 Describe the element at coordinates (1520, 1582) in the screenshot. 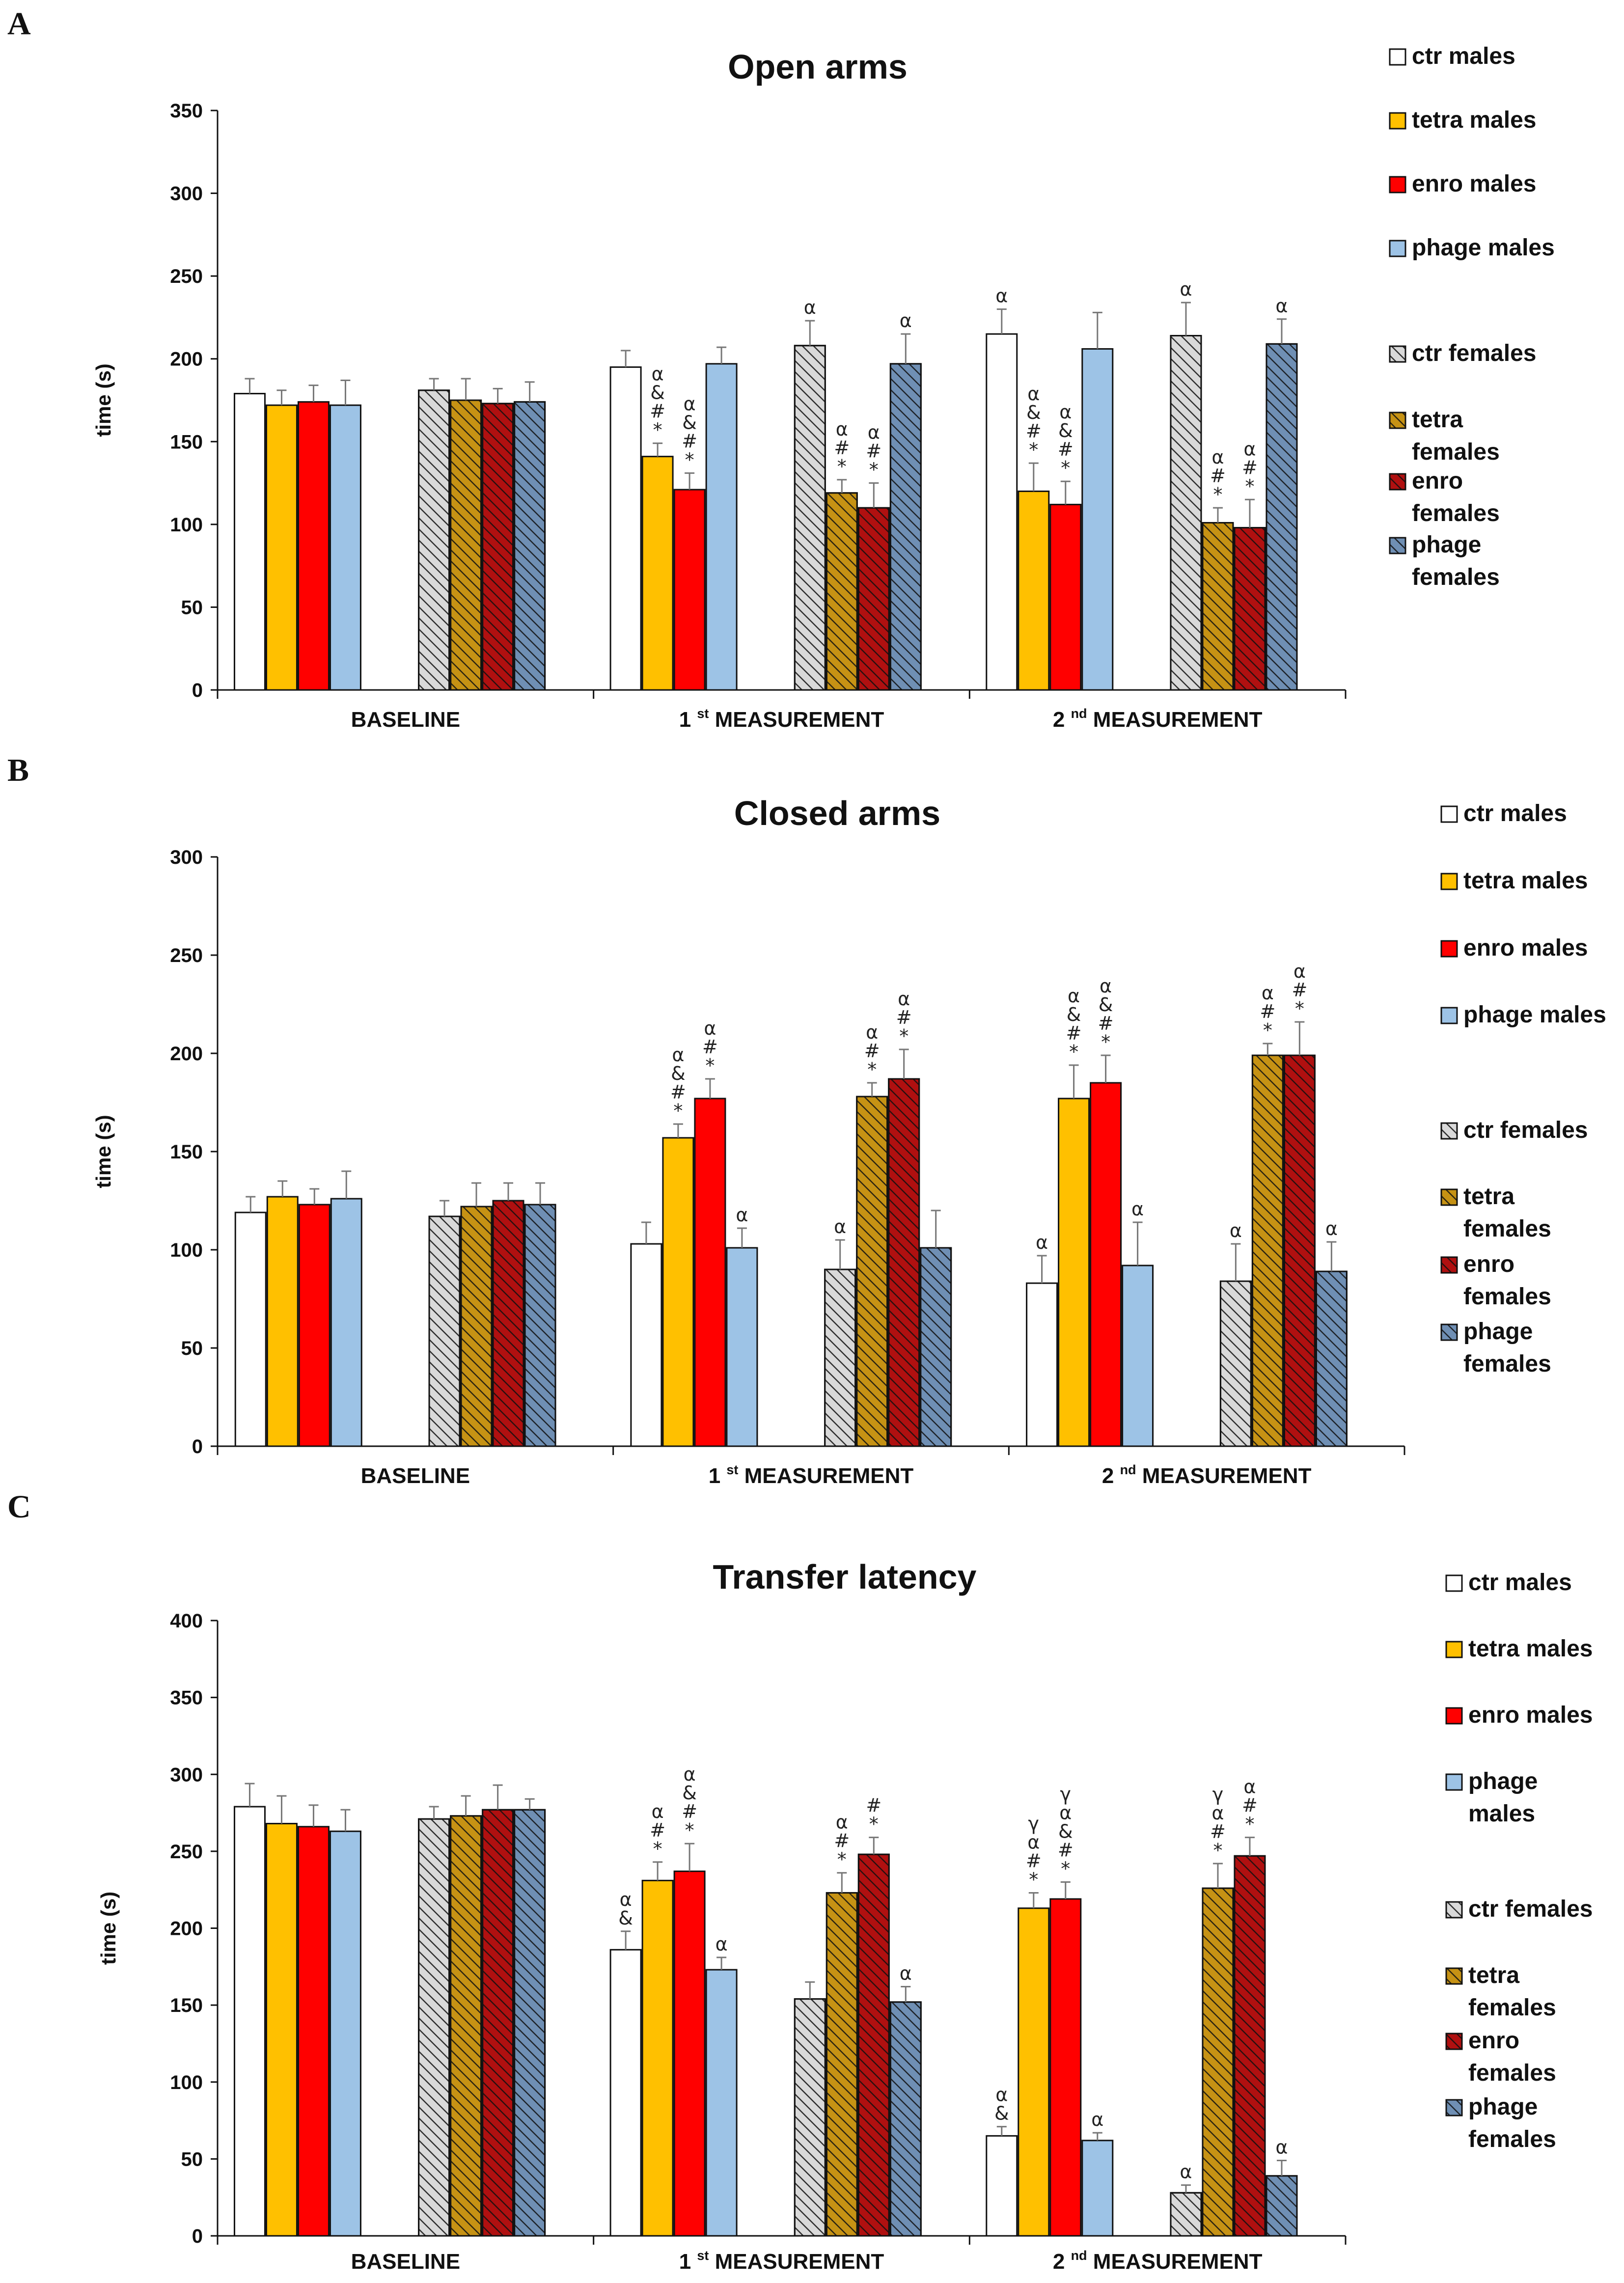

I see `legend-label-ctr: ctr males` at that location.